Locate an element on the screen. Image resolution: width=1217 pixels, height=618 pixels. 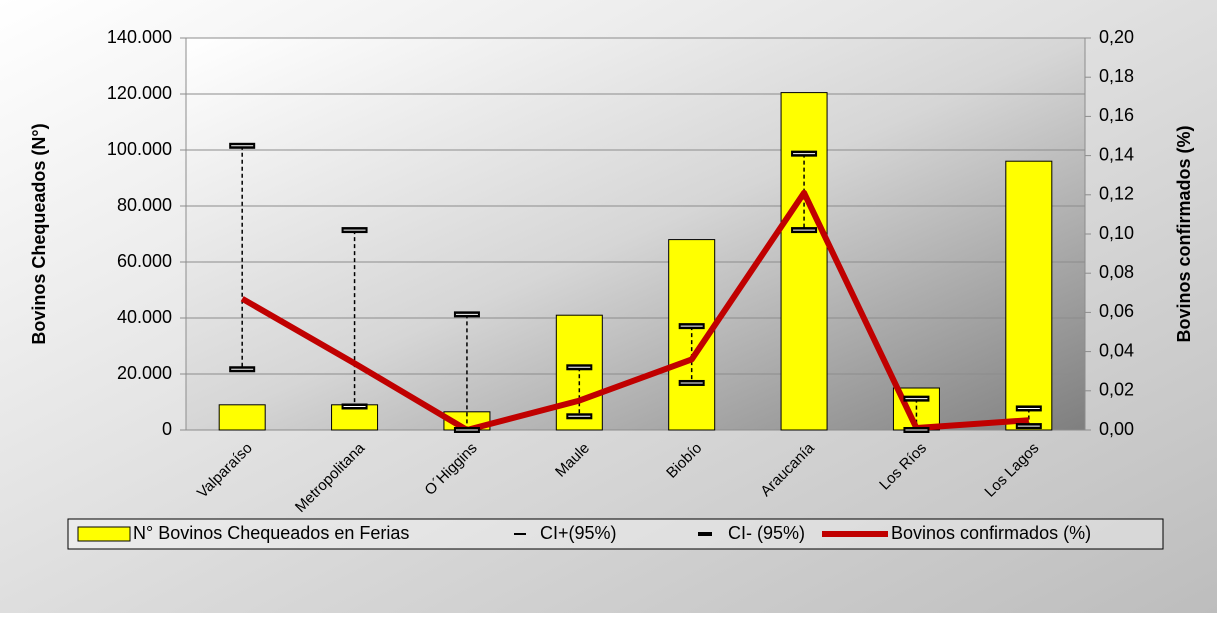
y-tick-label: 60.000 is located at coordinates (144, 261).